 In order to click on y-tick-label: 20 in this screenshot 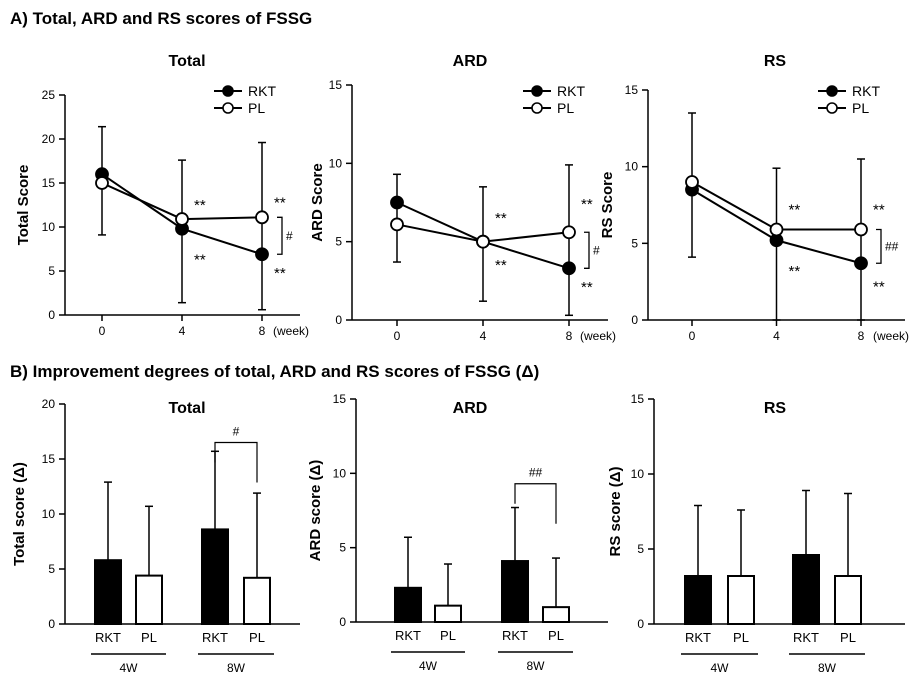, I will do `click(49, 139)`.